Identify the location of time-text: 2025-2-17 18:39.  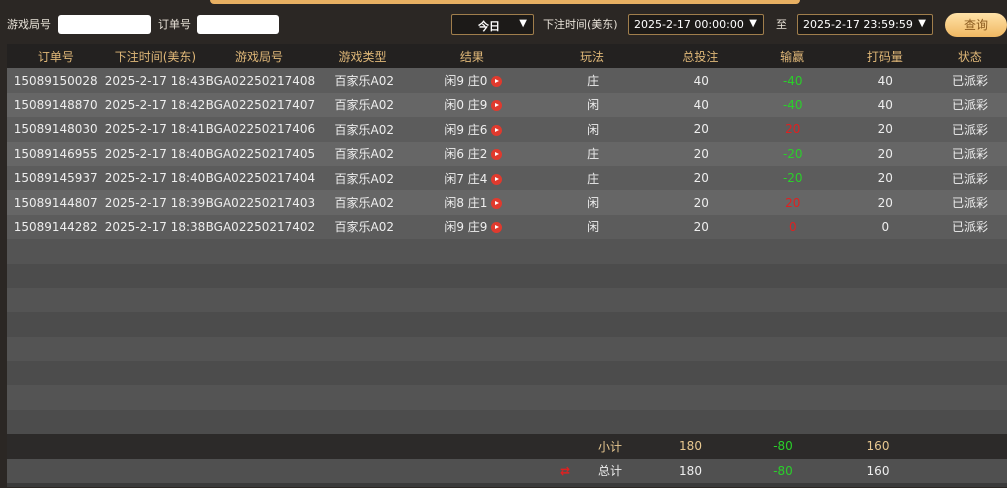
(155, 202).